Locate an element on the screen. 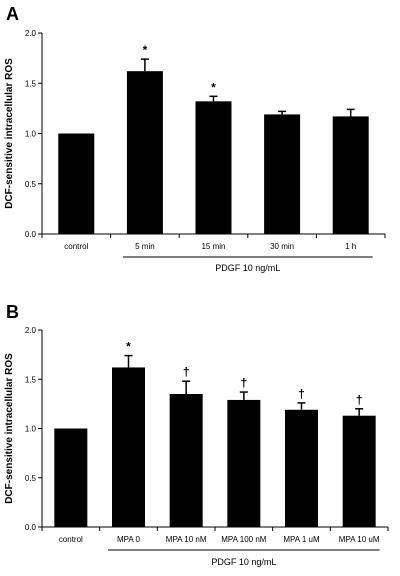 This screenshot has width=400, height=576. x-tick-label: 30 min is located at coordinates (282, 246).